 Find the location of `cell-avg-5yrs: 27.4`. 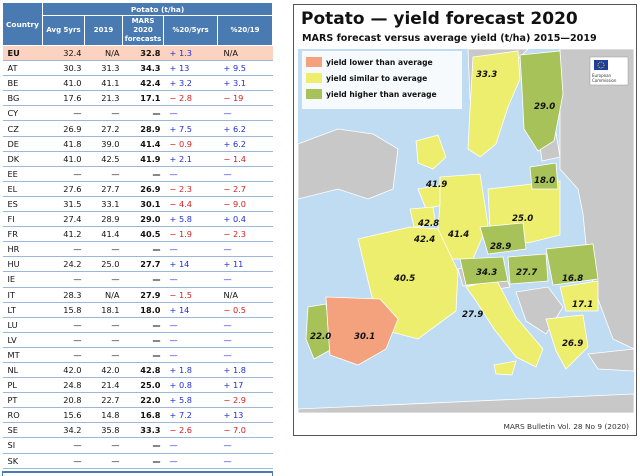

cell-avg-5yrs: 27.4 is located at coordinates (63, 219).